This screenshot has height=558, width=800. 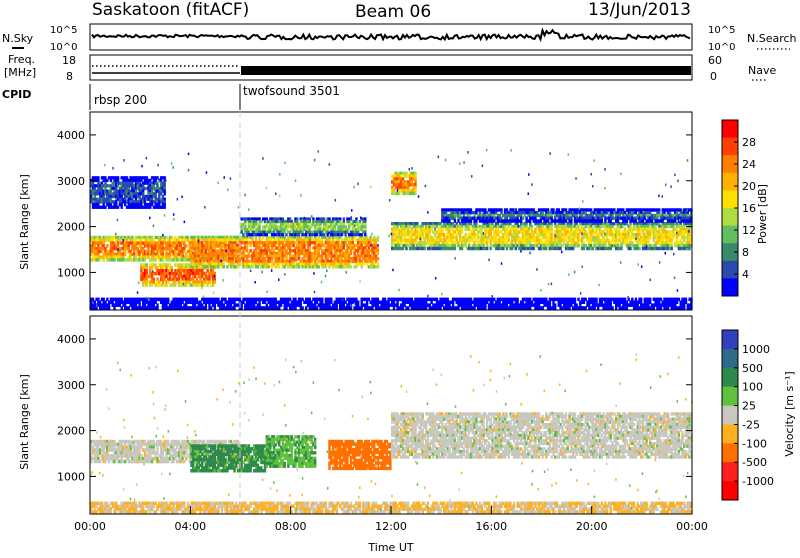 I want to click on nave-tick-bottom: 0, so click(x=713, y=76).